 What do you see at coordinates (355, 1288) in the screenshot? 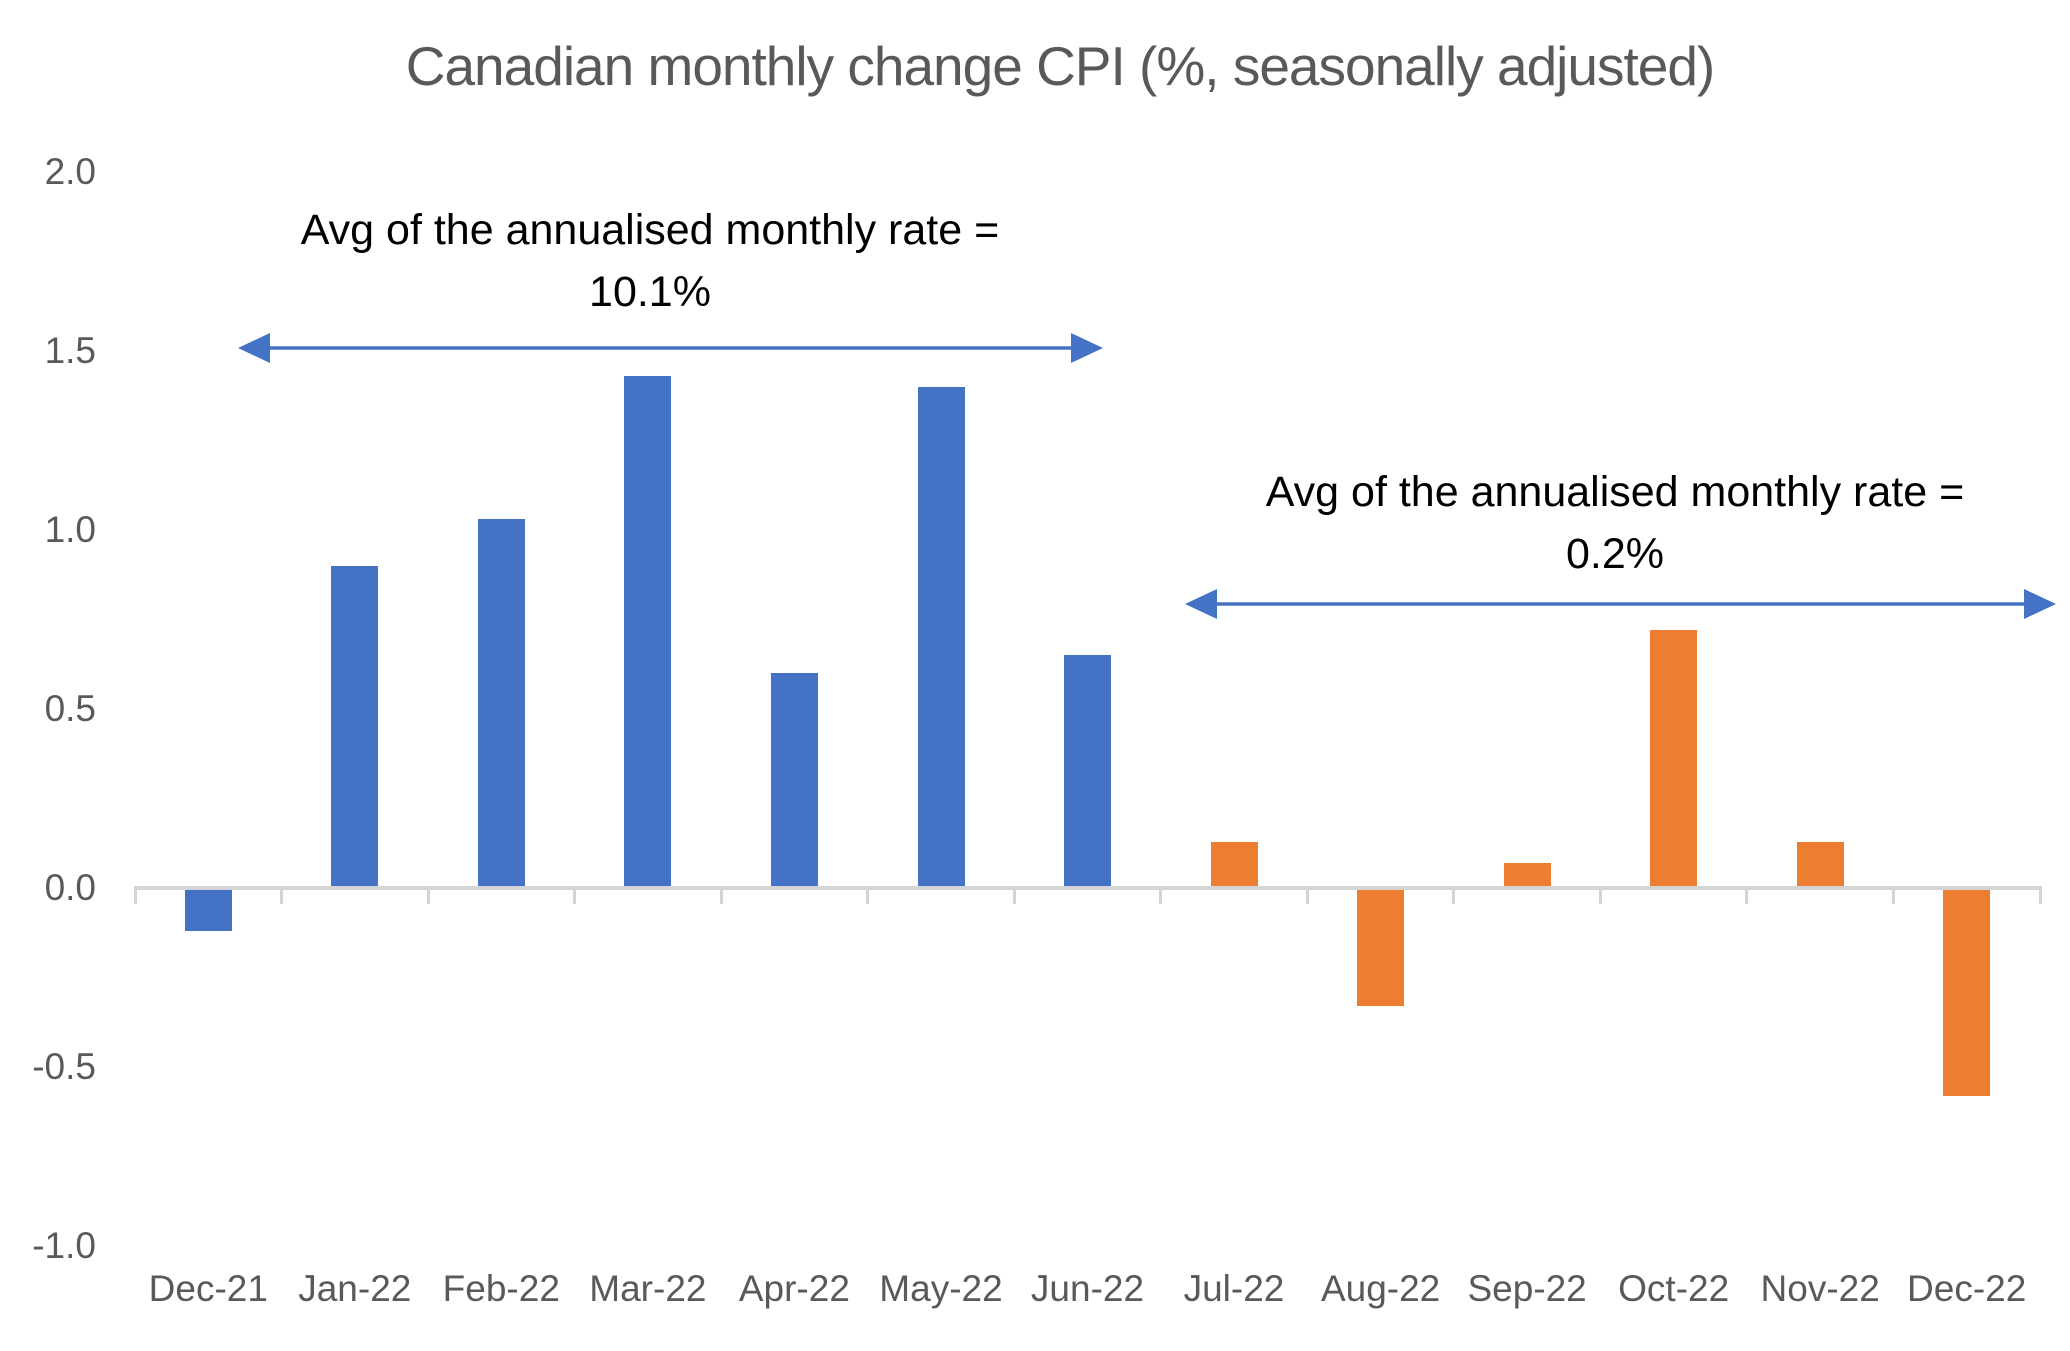
I see `x-label-Jan-22: Jan-22` at bounding box center [355, 1288].